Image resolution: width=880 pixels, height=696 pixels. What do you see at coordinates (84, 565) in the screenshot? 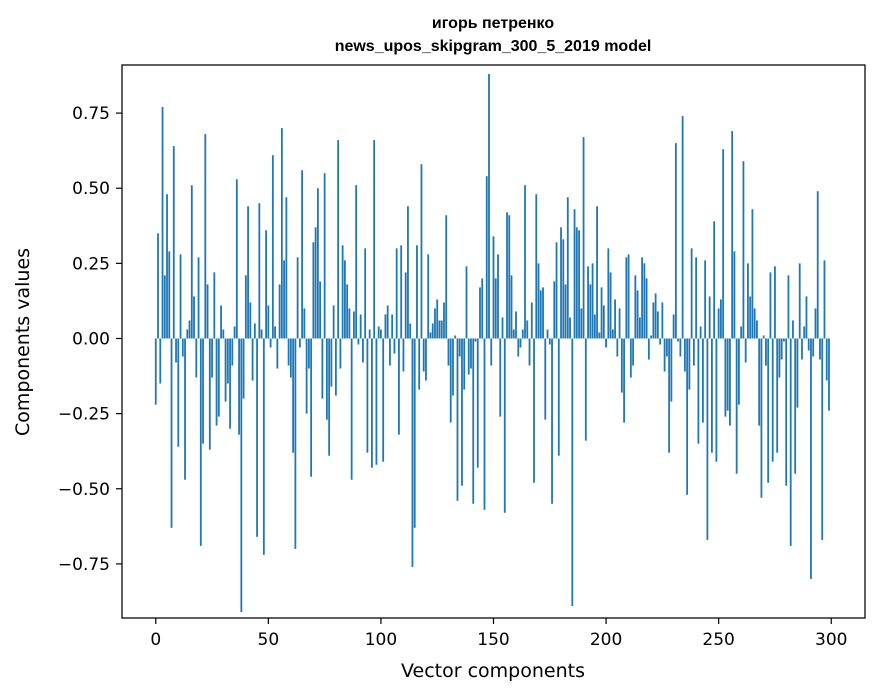
I see `y-tick-label-6: −0.75` at bounding box center [84, 565].